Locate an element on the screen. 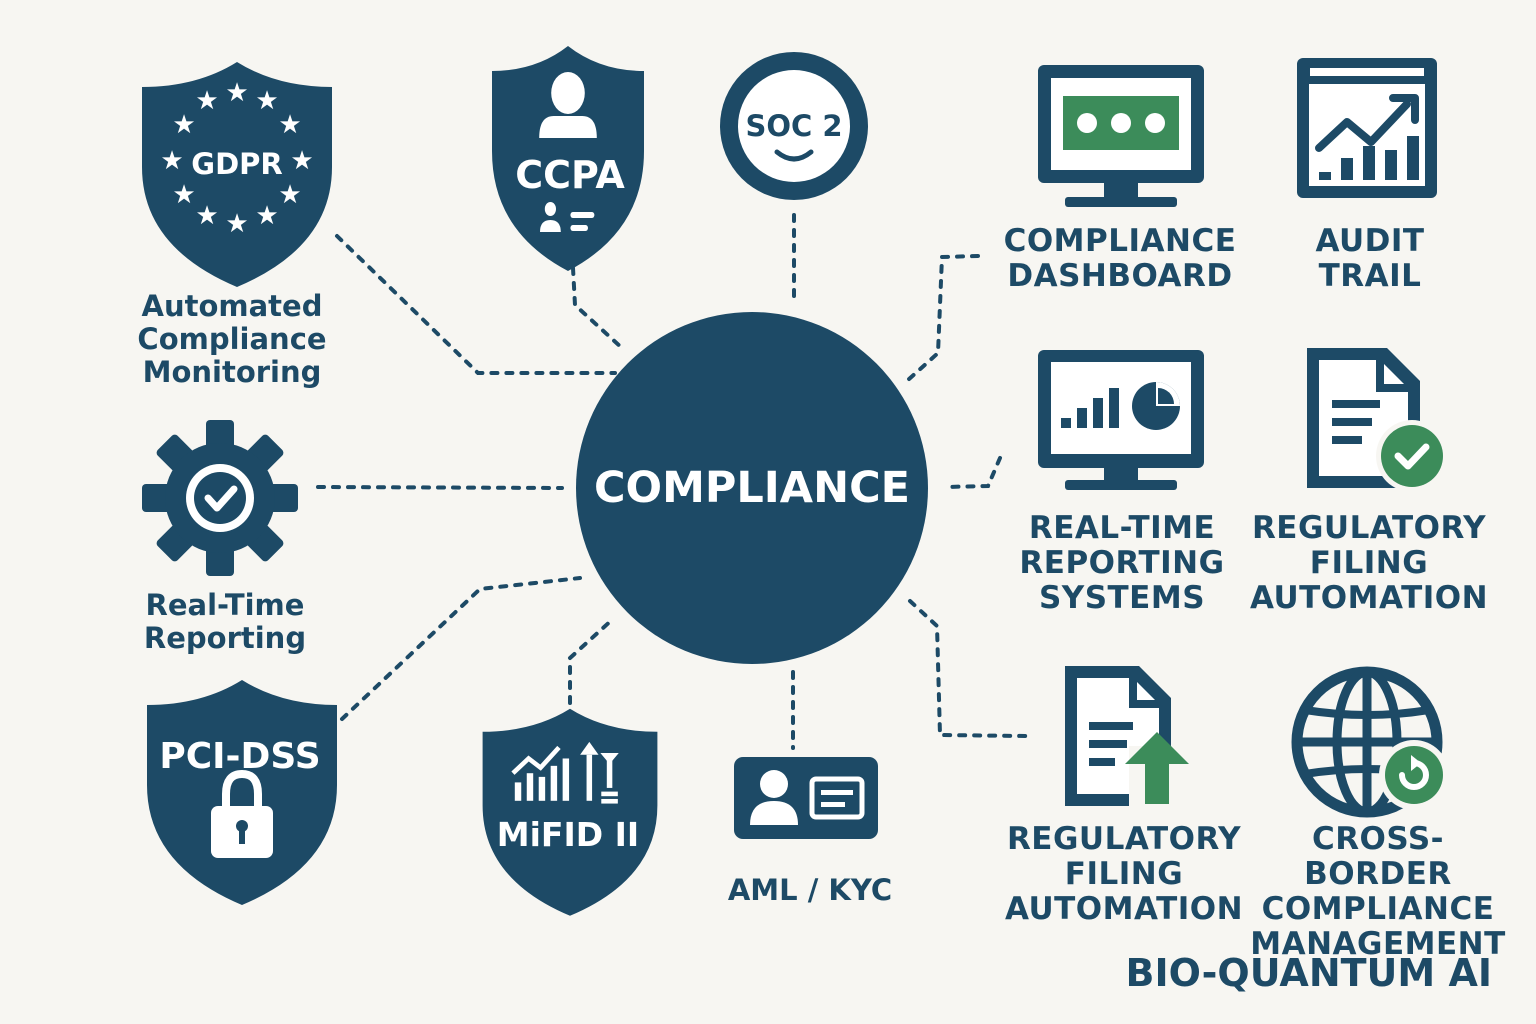  circle-smile-icon: SOC 2 is located at coordinates (794, 126).